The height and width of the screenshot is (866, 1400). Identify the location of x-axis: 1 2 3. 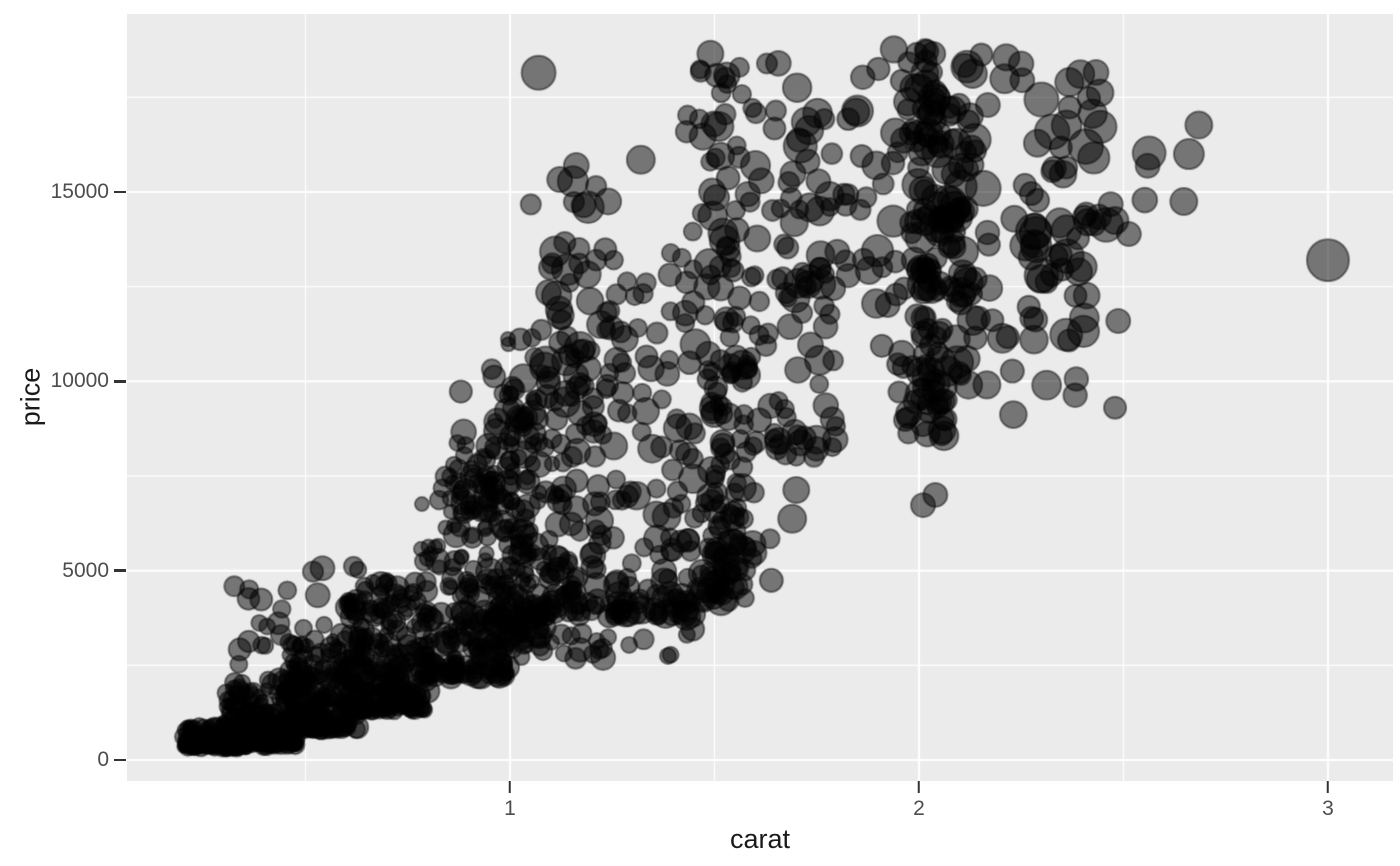
(760, 803).